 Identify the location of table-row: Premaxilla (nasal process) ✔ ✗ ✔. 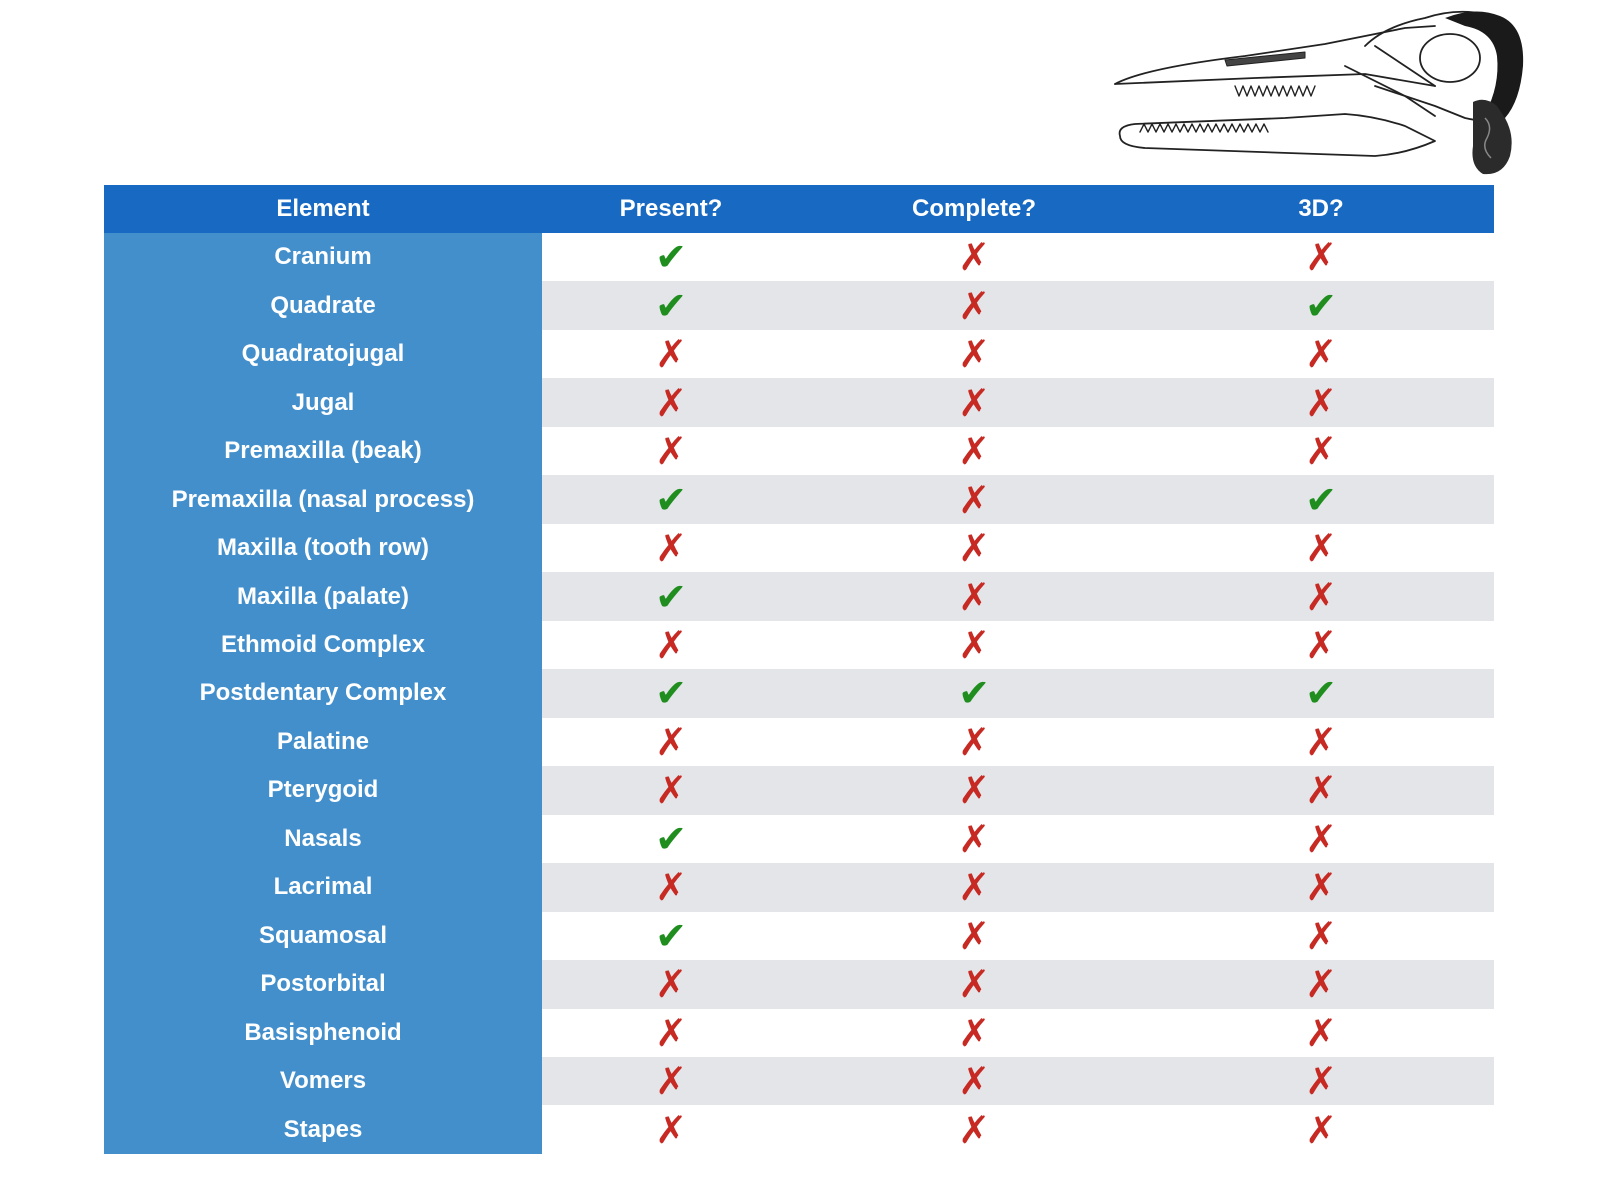
(799, 499).